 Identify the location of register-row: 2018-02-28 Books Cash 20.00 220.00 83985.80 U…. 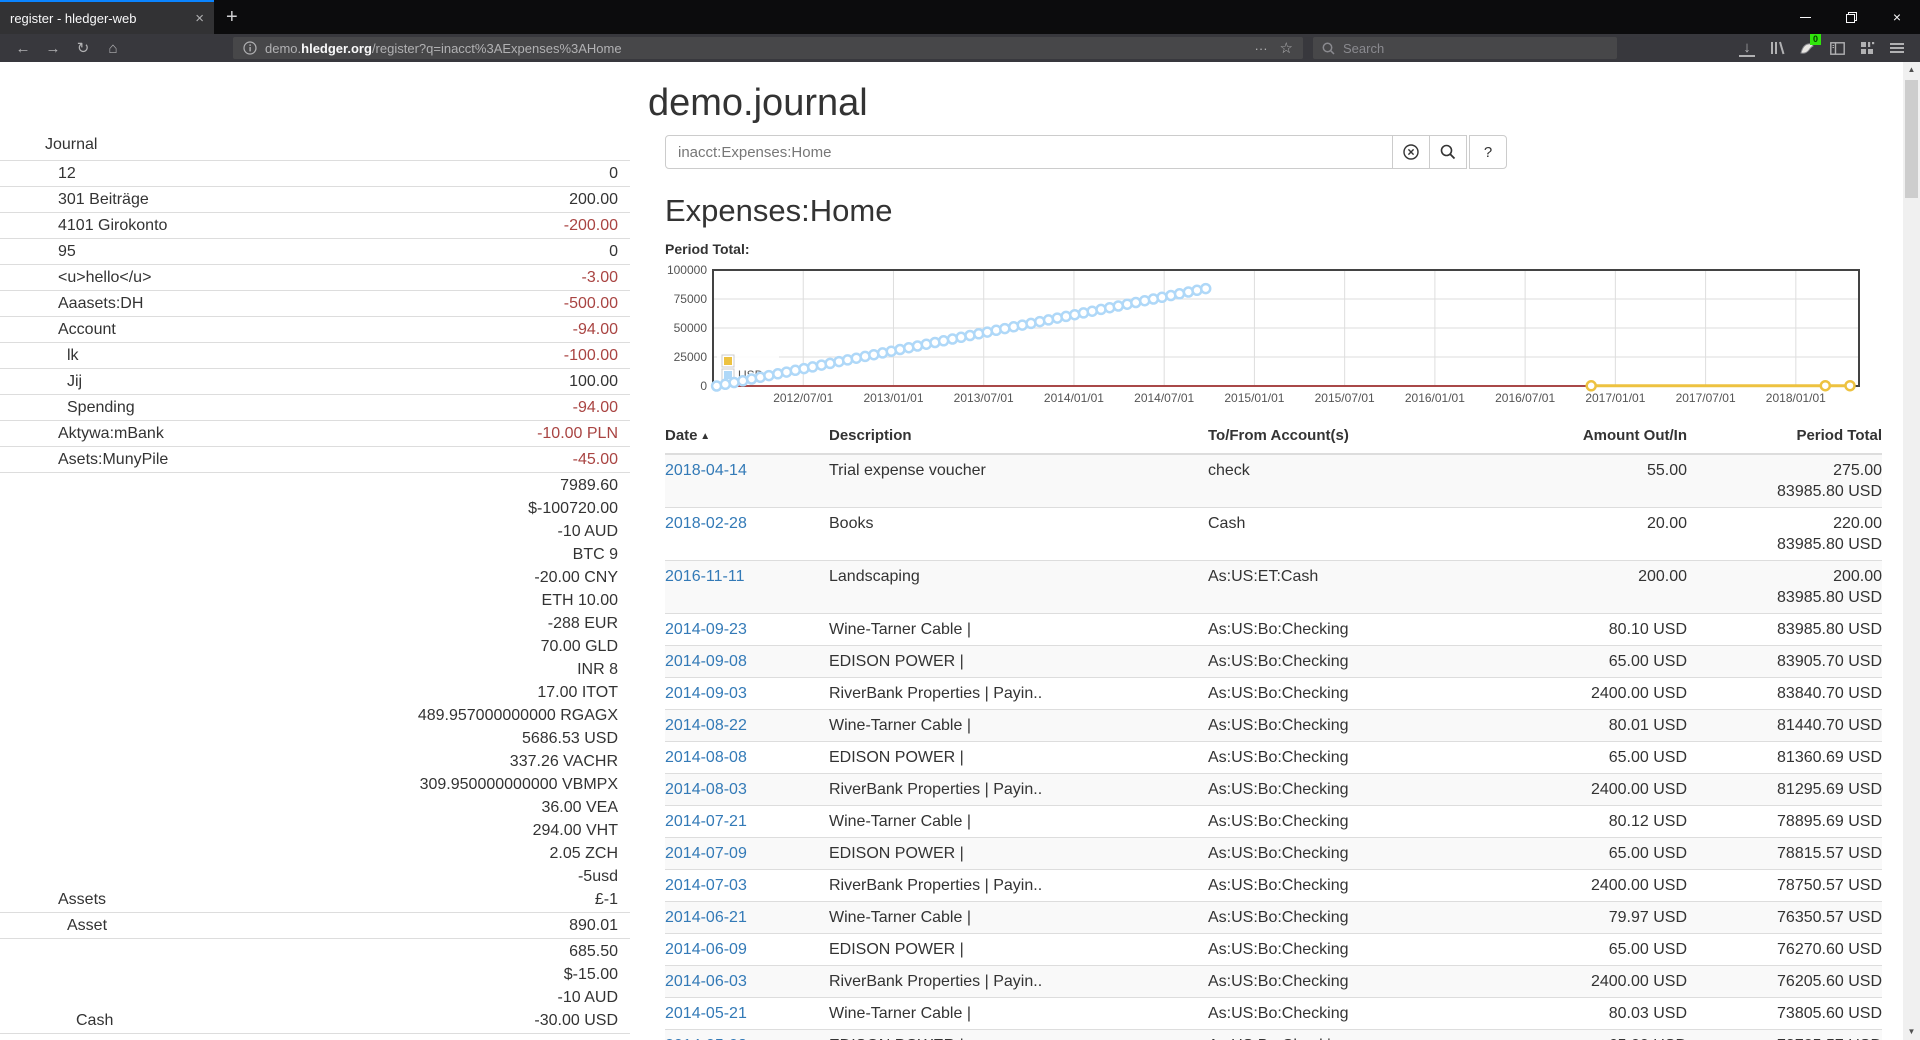
(1273, 534).